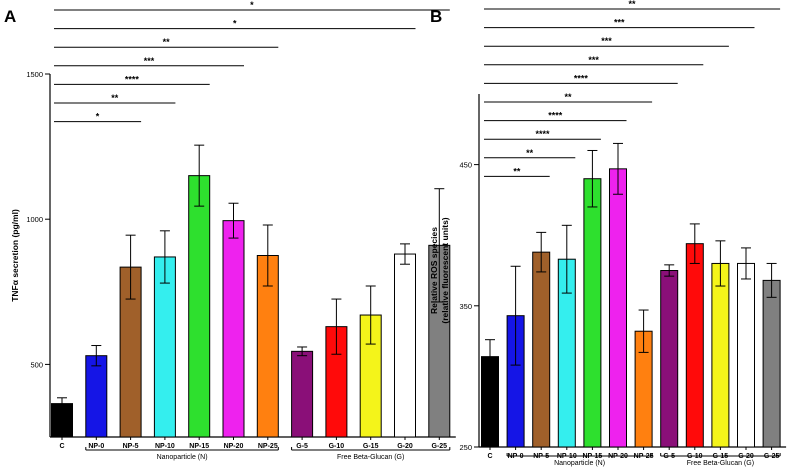 The image size is (789, 473). I want to click on panel-a-category-label: G-15, so click(371, 446).